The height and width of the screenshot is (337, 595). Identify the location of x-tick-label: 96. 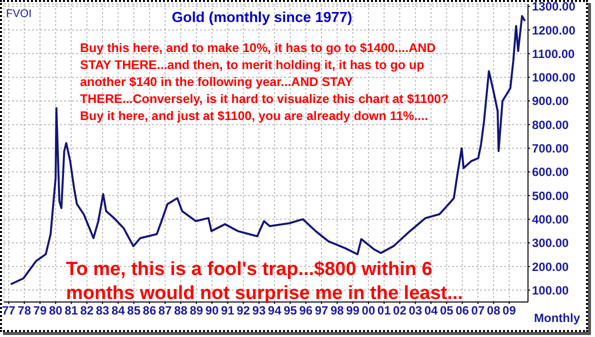
(306, 311).